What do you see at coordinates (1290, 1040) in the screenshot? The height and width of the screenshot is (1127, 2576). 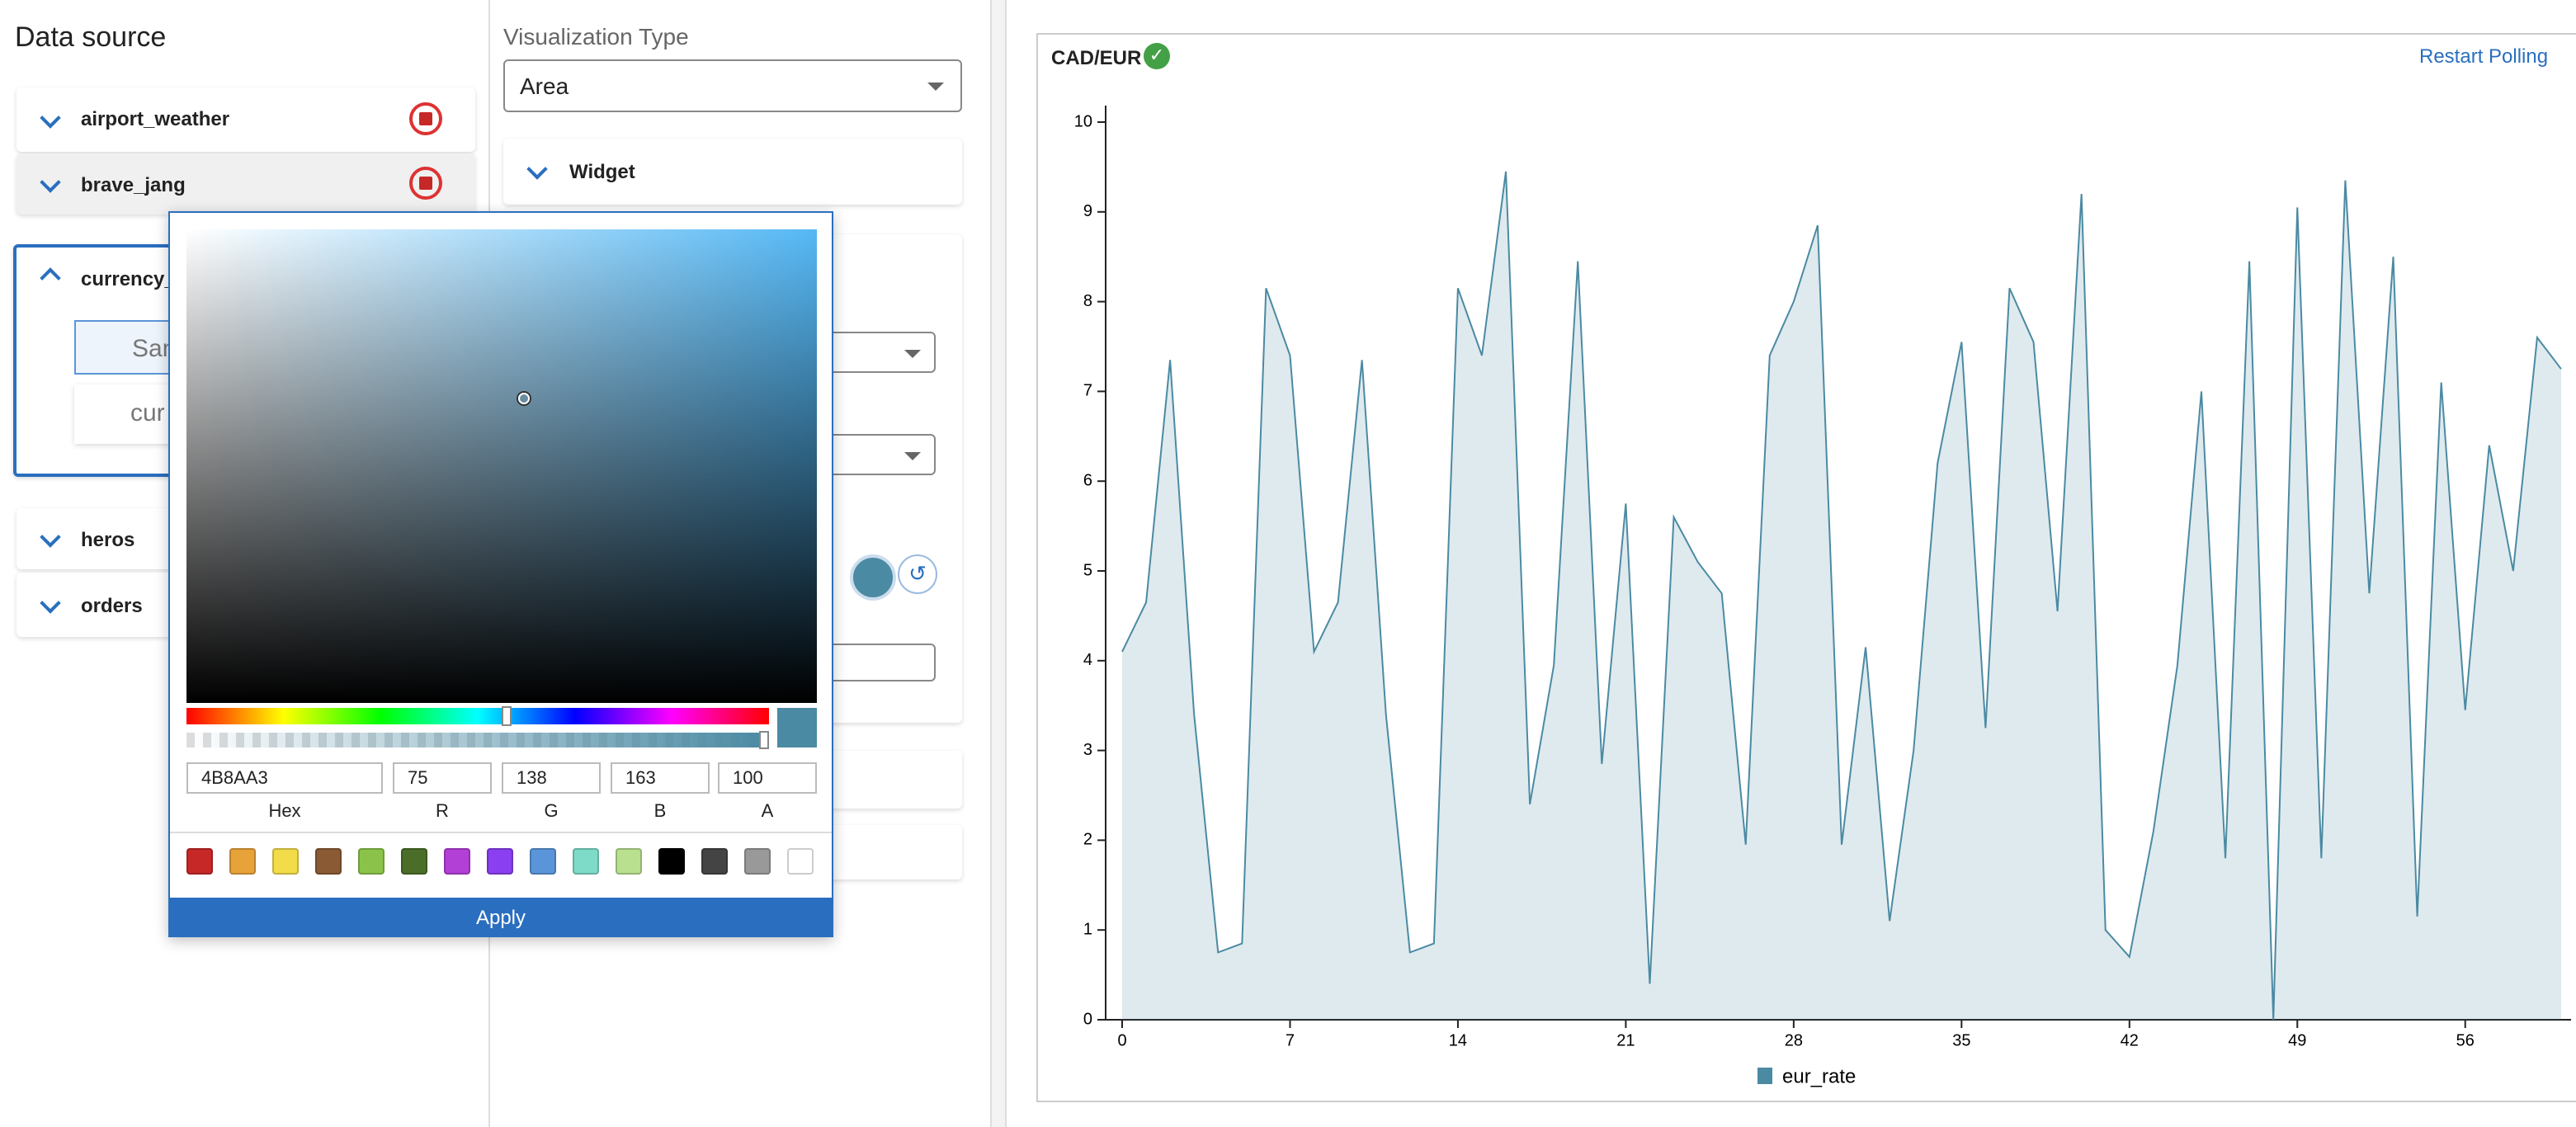 I see `x-tick-label: 7` at bounding box center [1290, 1040].